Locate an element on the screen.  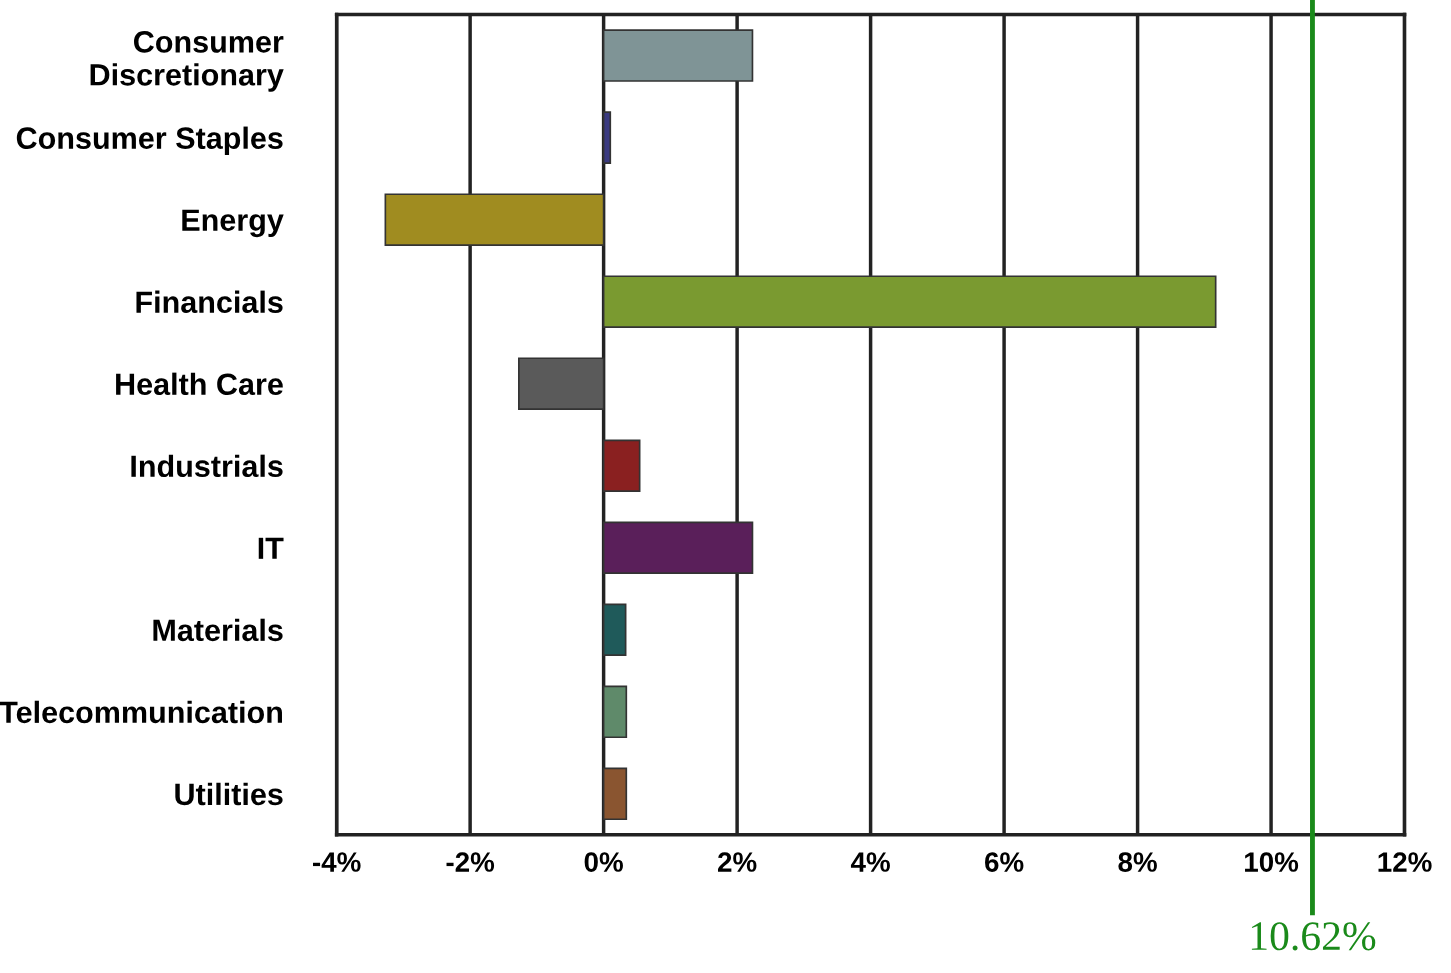
x-tick-label: 2% is located at coordinates (737, 862).